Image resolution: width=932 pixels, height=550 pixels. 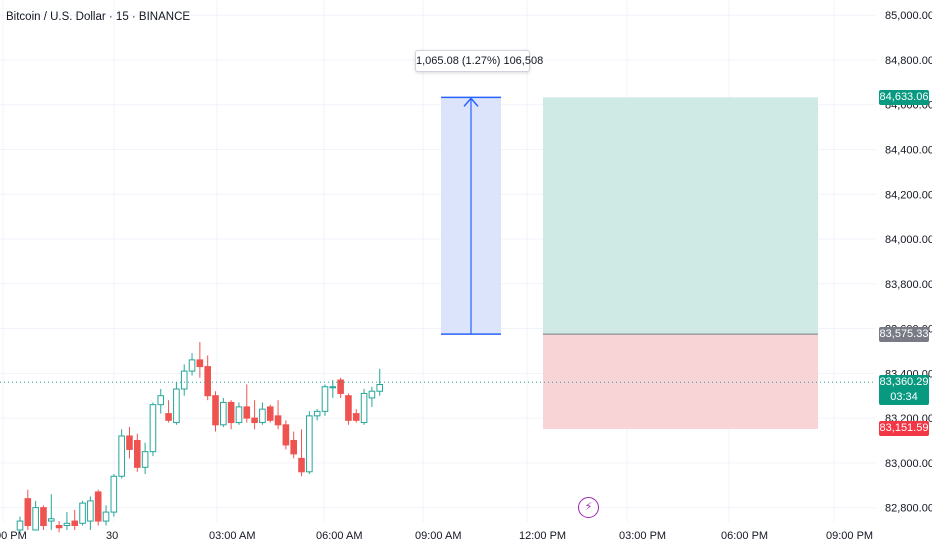 What do you see at coordinates (680, 216) in the screenshot?
I see `profit-zone` at bounding box center [680, 216].